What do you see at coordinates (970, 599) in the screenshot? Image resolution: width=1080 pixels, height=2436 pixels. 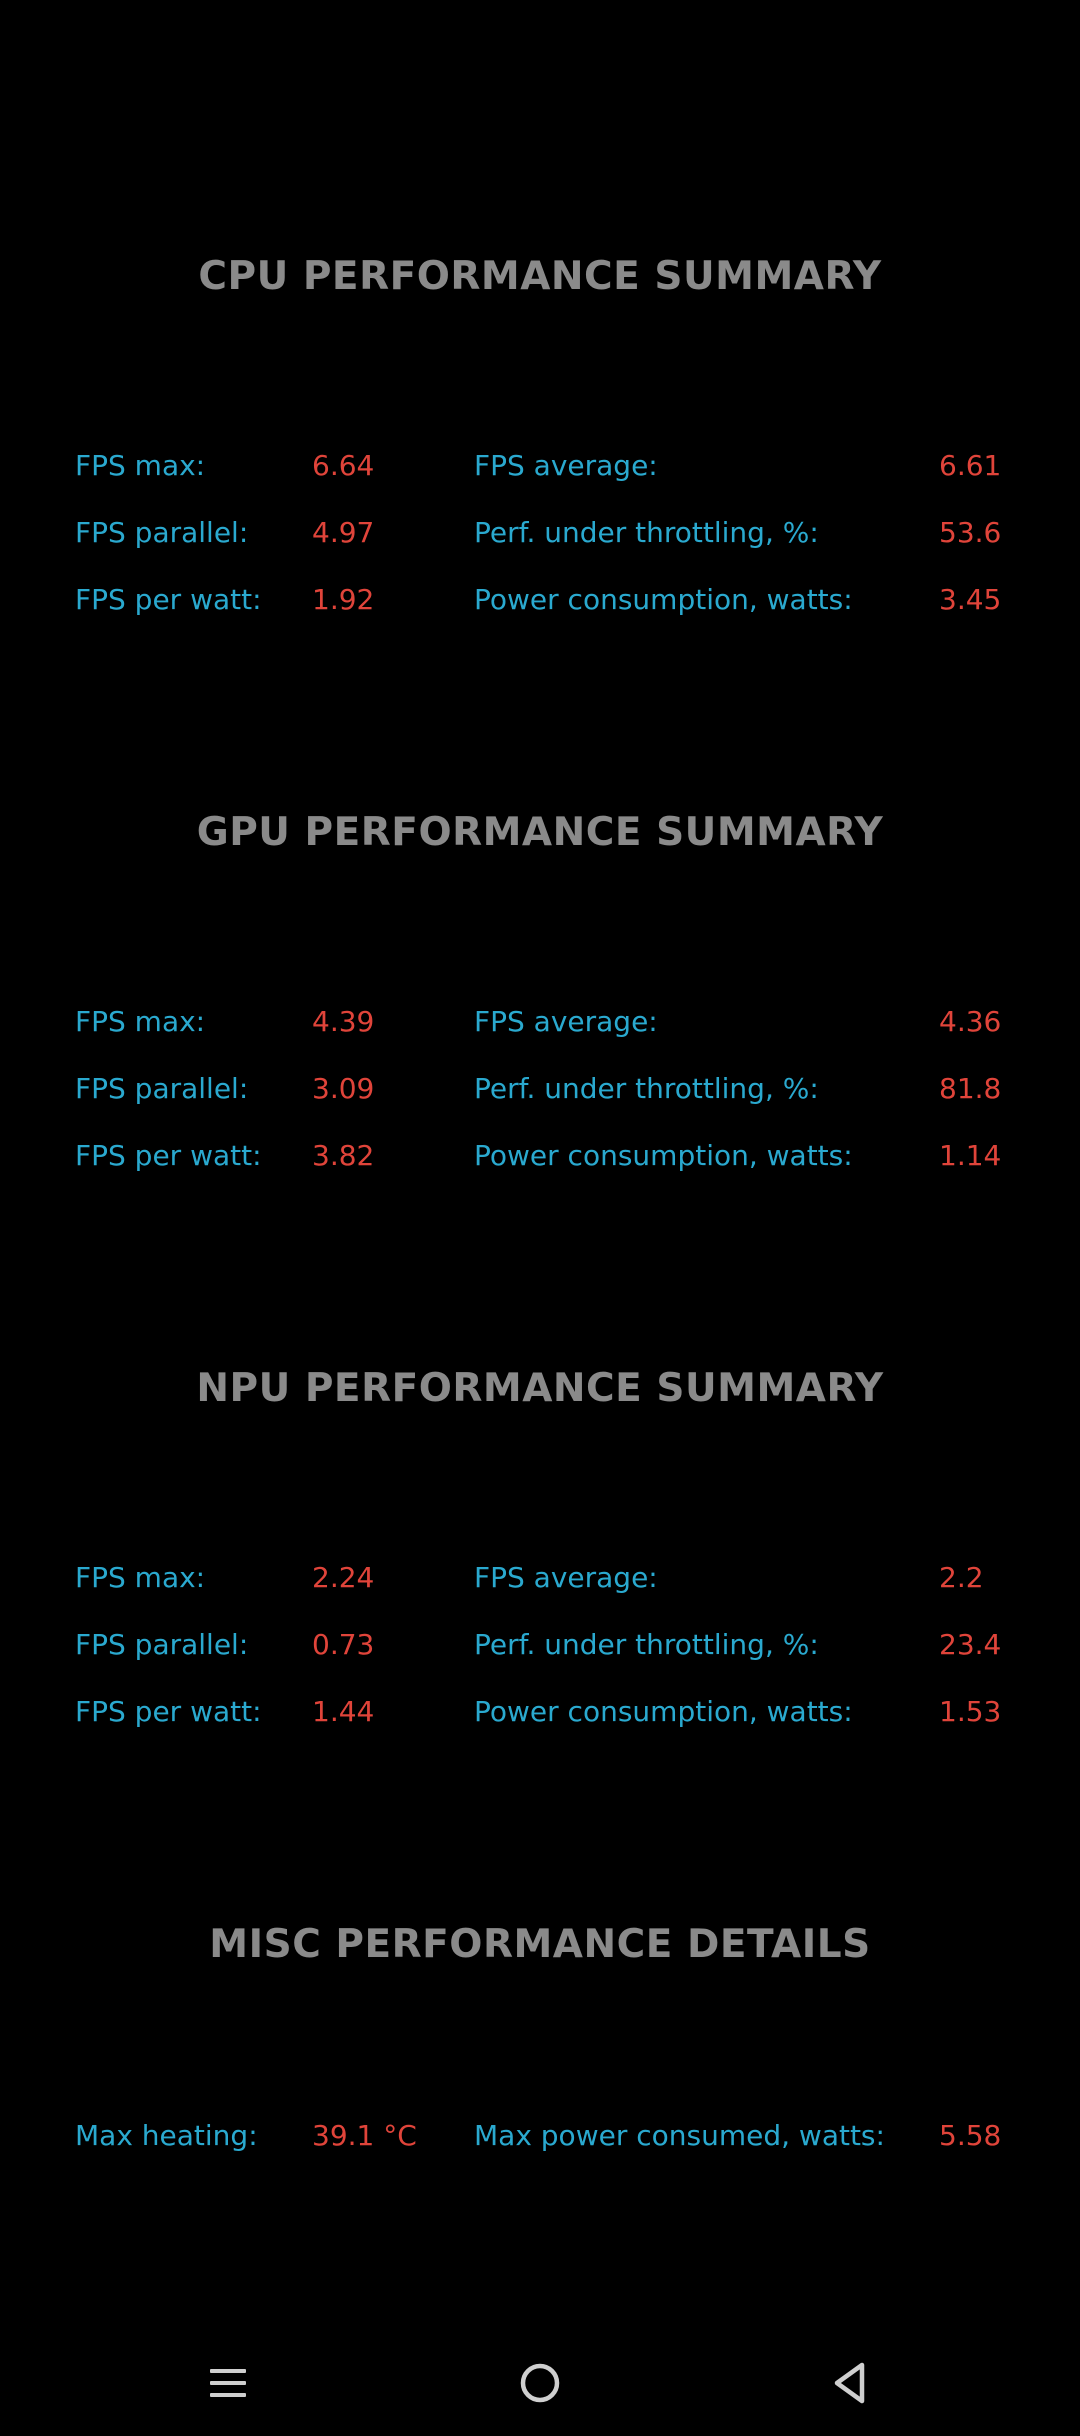 I see `stat-value: 3.45` at bounding box center [970, 599].